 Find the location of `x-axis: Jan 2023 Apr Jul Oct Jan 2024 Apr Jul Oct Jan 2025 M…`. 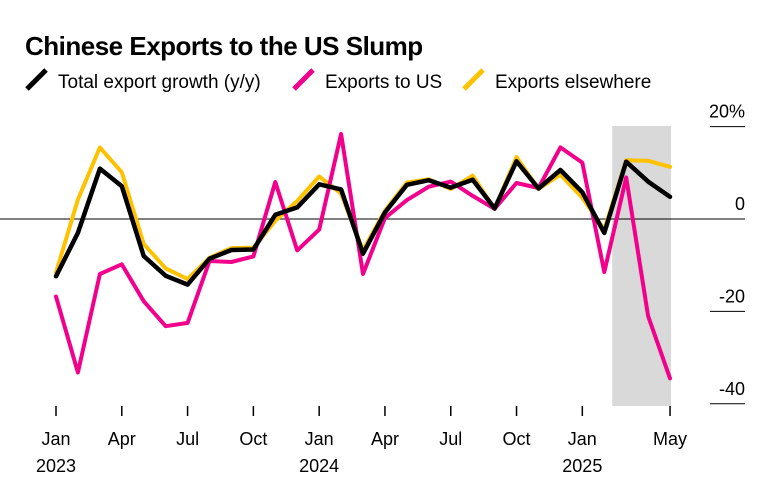

x-axis: Jan 2023 Apr Jul Oct Jan 2024 Apr Jul Oct Jan 2025 M… is located at coordinates (361, 441).